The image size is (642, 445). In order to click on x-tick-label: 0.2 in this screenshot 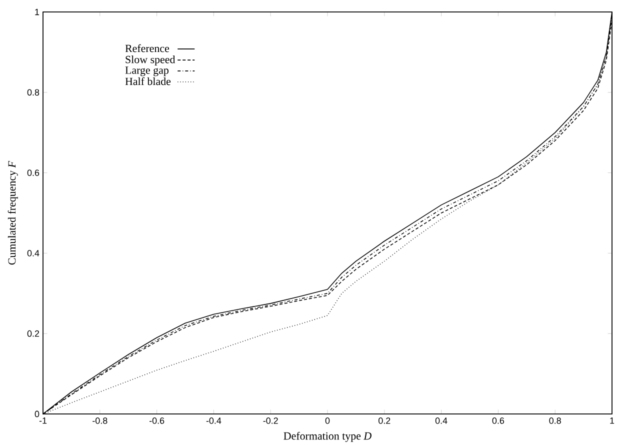, I will do `click(384, 421)`.